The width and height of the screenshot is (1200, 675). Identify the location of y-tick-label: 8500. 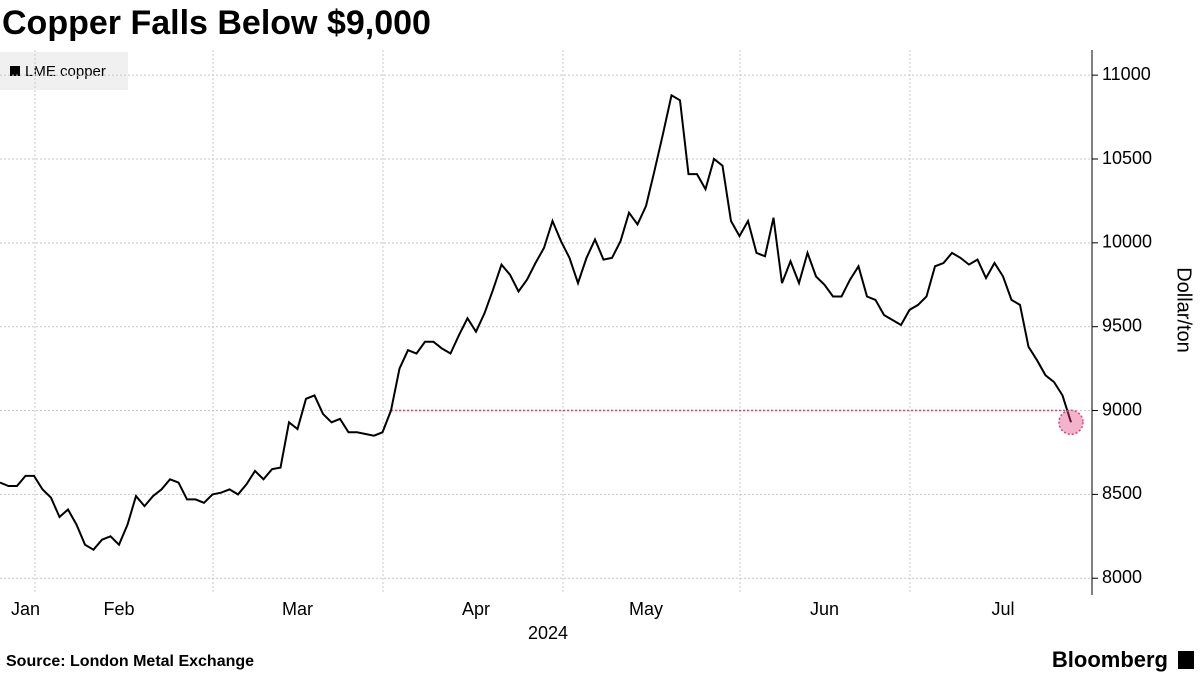
(1122, 493).